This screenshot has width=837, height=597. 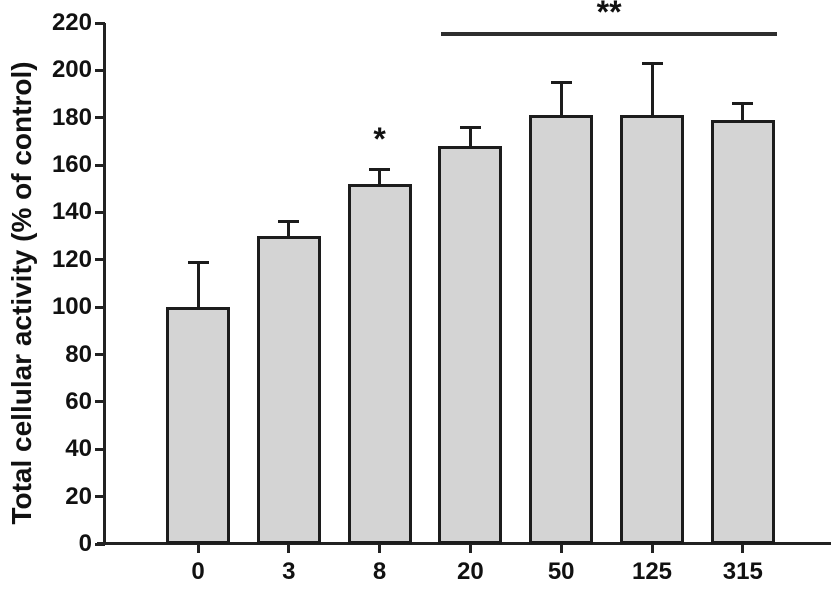 What do you see at coordinates (71, 212) in the screenshot?
I see `y-tick-label: 140` at bounding box center [71, 212].